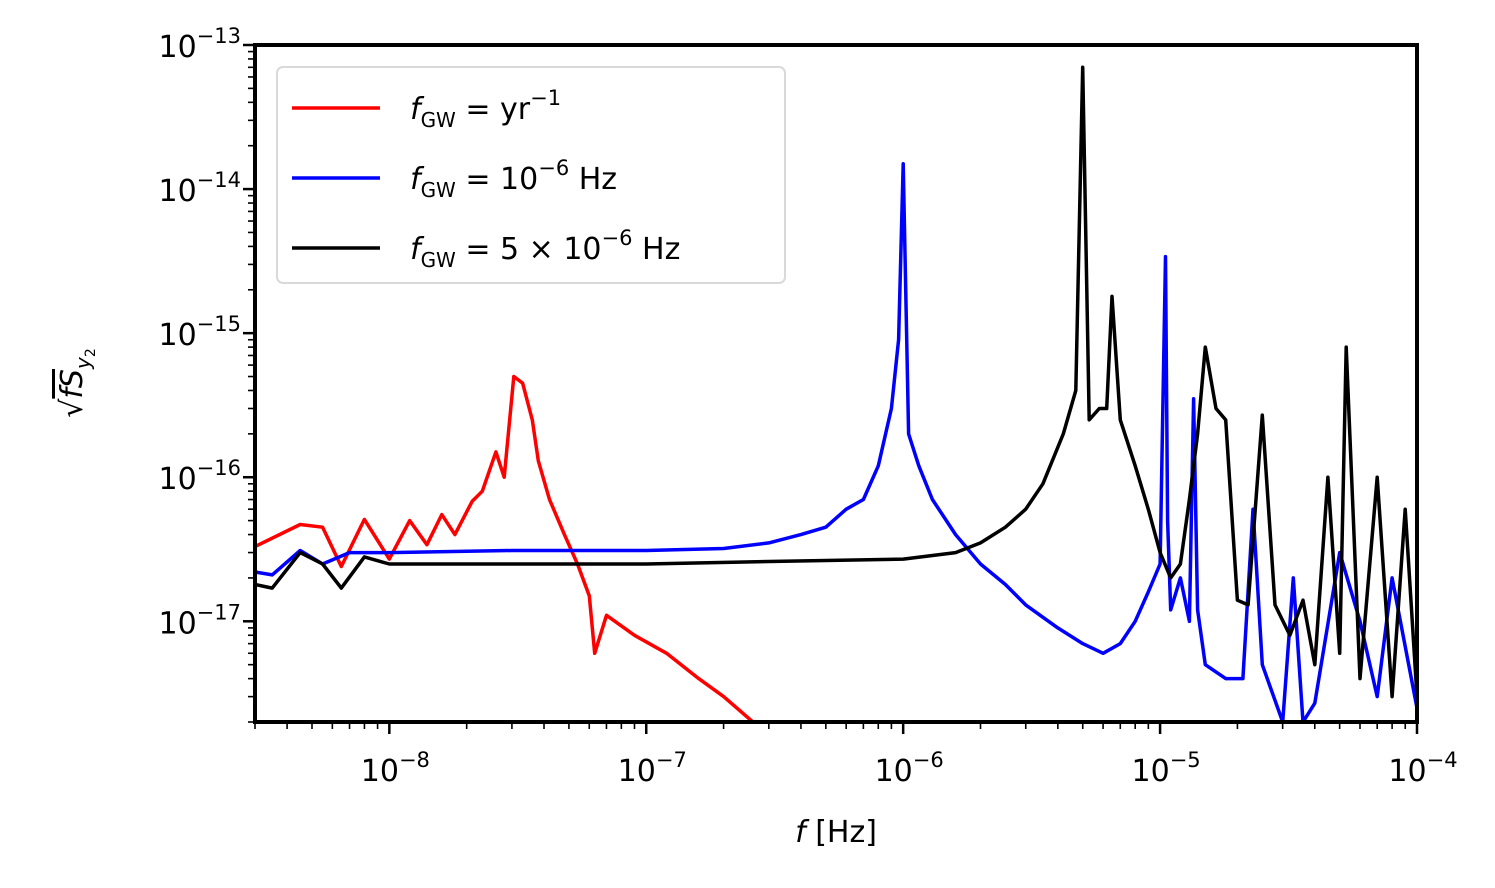 Image resolution: width=1495 pixels, height=888 pixels. Describe the element at coordinates (199, 620) in the screenshot. I see `y-tick-label: 10−17` at that location.